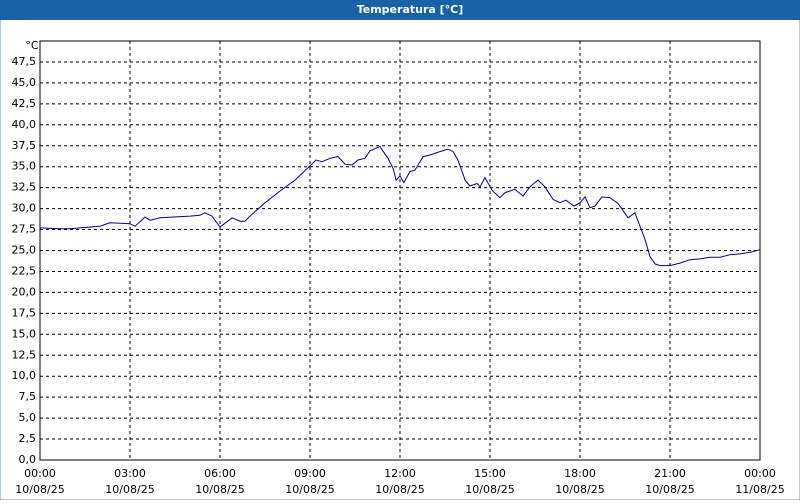 The image size is (800, 504). Describe the element at coordinates (28, 396) in the screenshot. I see `y-tick-label: 7,5` at that location.